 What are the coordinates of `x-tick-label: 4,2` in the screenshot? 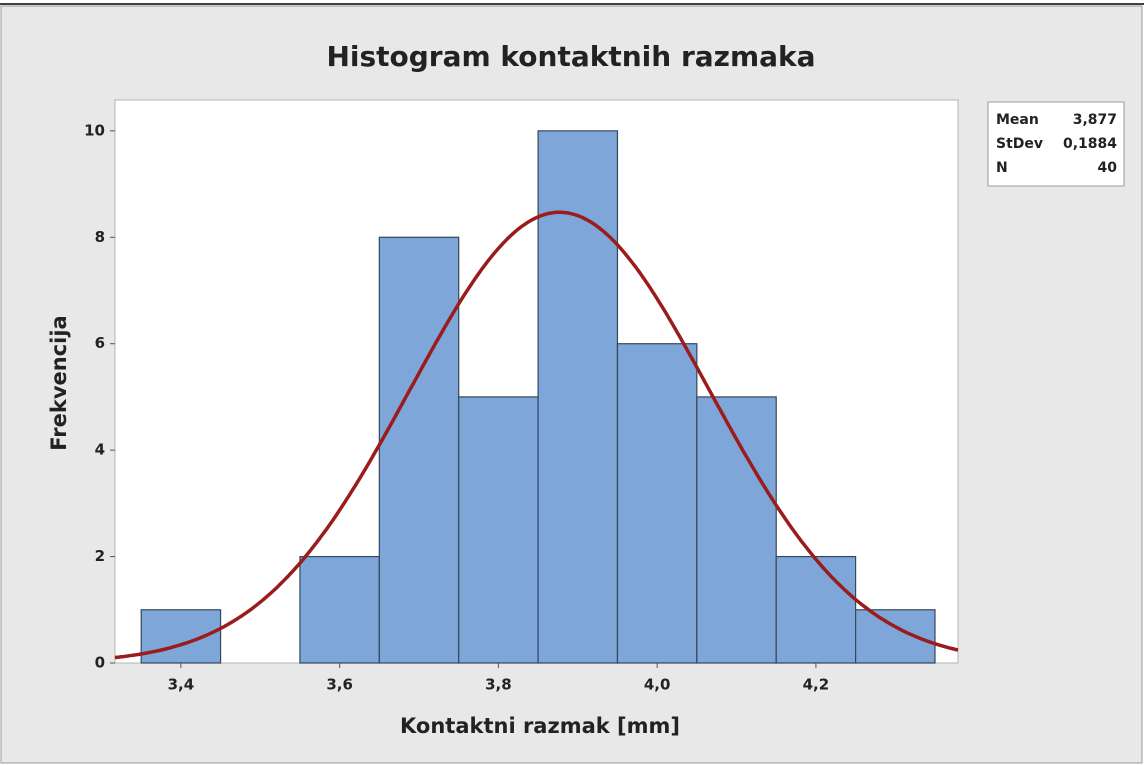 It's located at (816, 685).